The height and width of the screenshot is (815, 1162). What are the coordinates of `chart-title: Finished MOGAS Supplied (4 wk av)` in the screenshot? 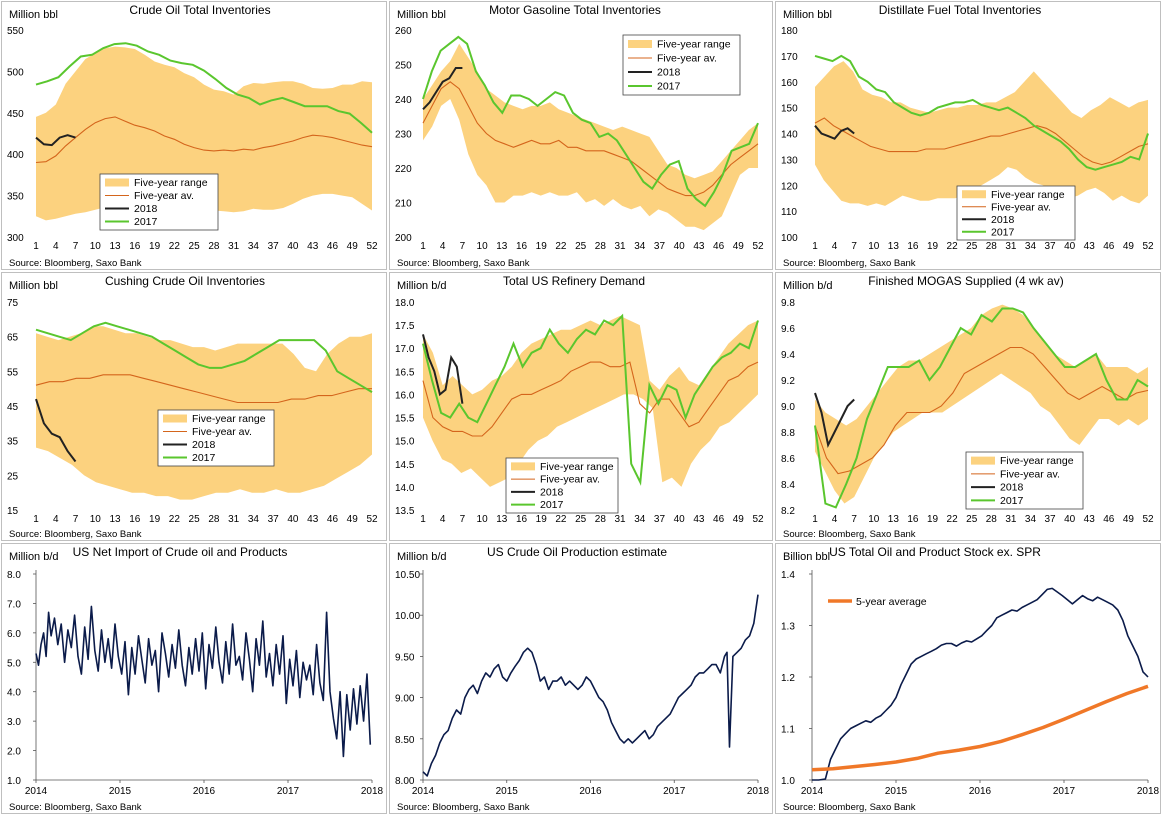 It's located at (965, 281).